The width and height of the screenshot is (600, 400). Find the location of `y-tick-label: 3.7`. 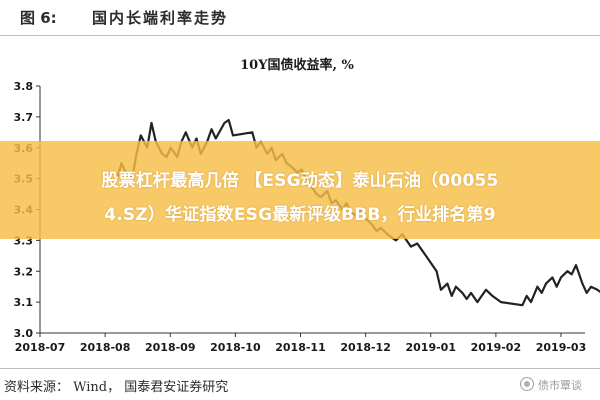

y-tick-label: 3.7 is located at coordinates (24, 117).